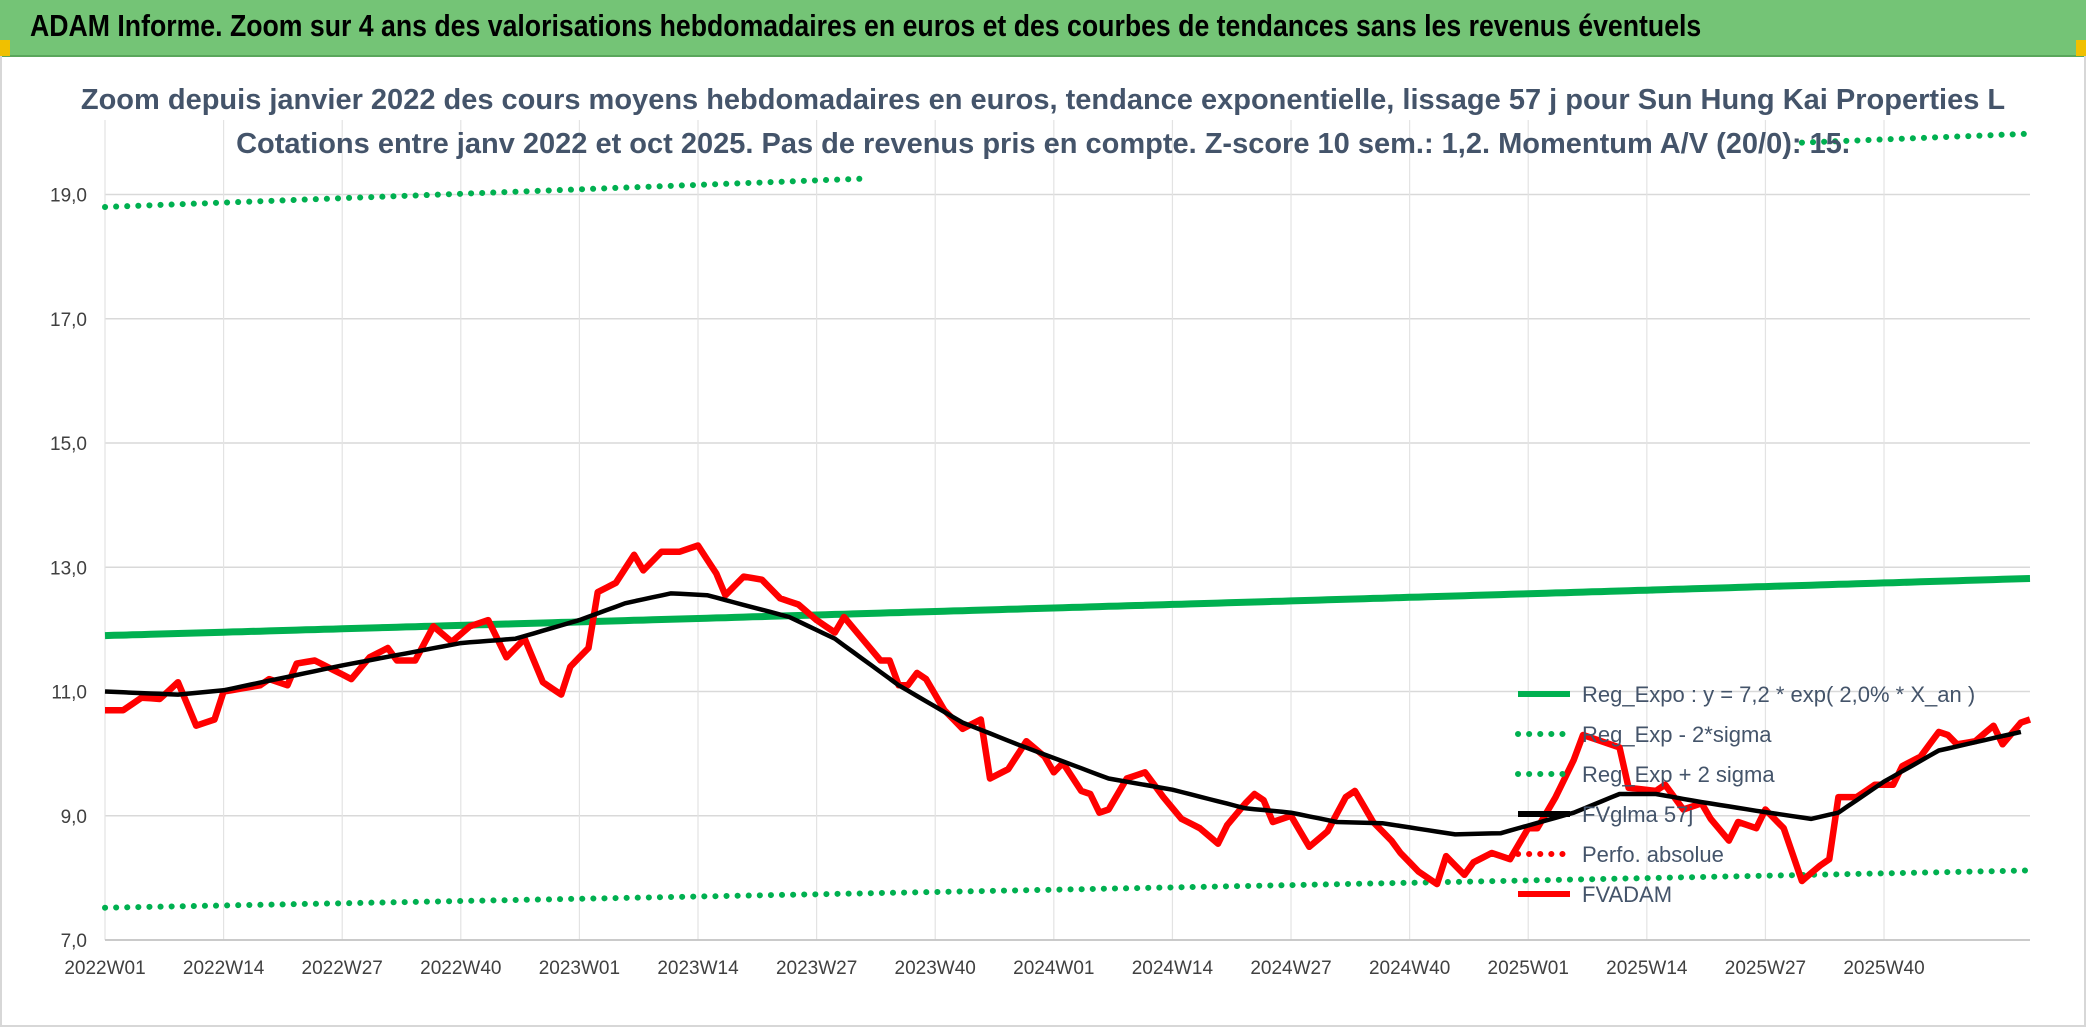 Image resolution: width=2086 pixels, height=1031 pixels. Describe the element at coordinates (816, 968) in the screenshot. I see `x-tick-label: 2023W27` at that location.